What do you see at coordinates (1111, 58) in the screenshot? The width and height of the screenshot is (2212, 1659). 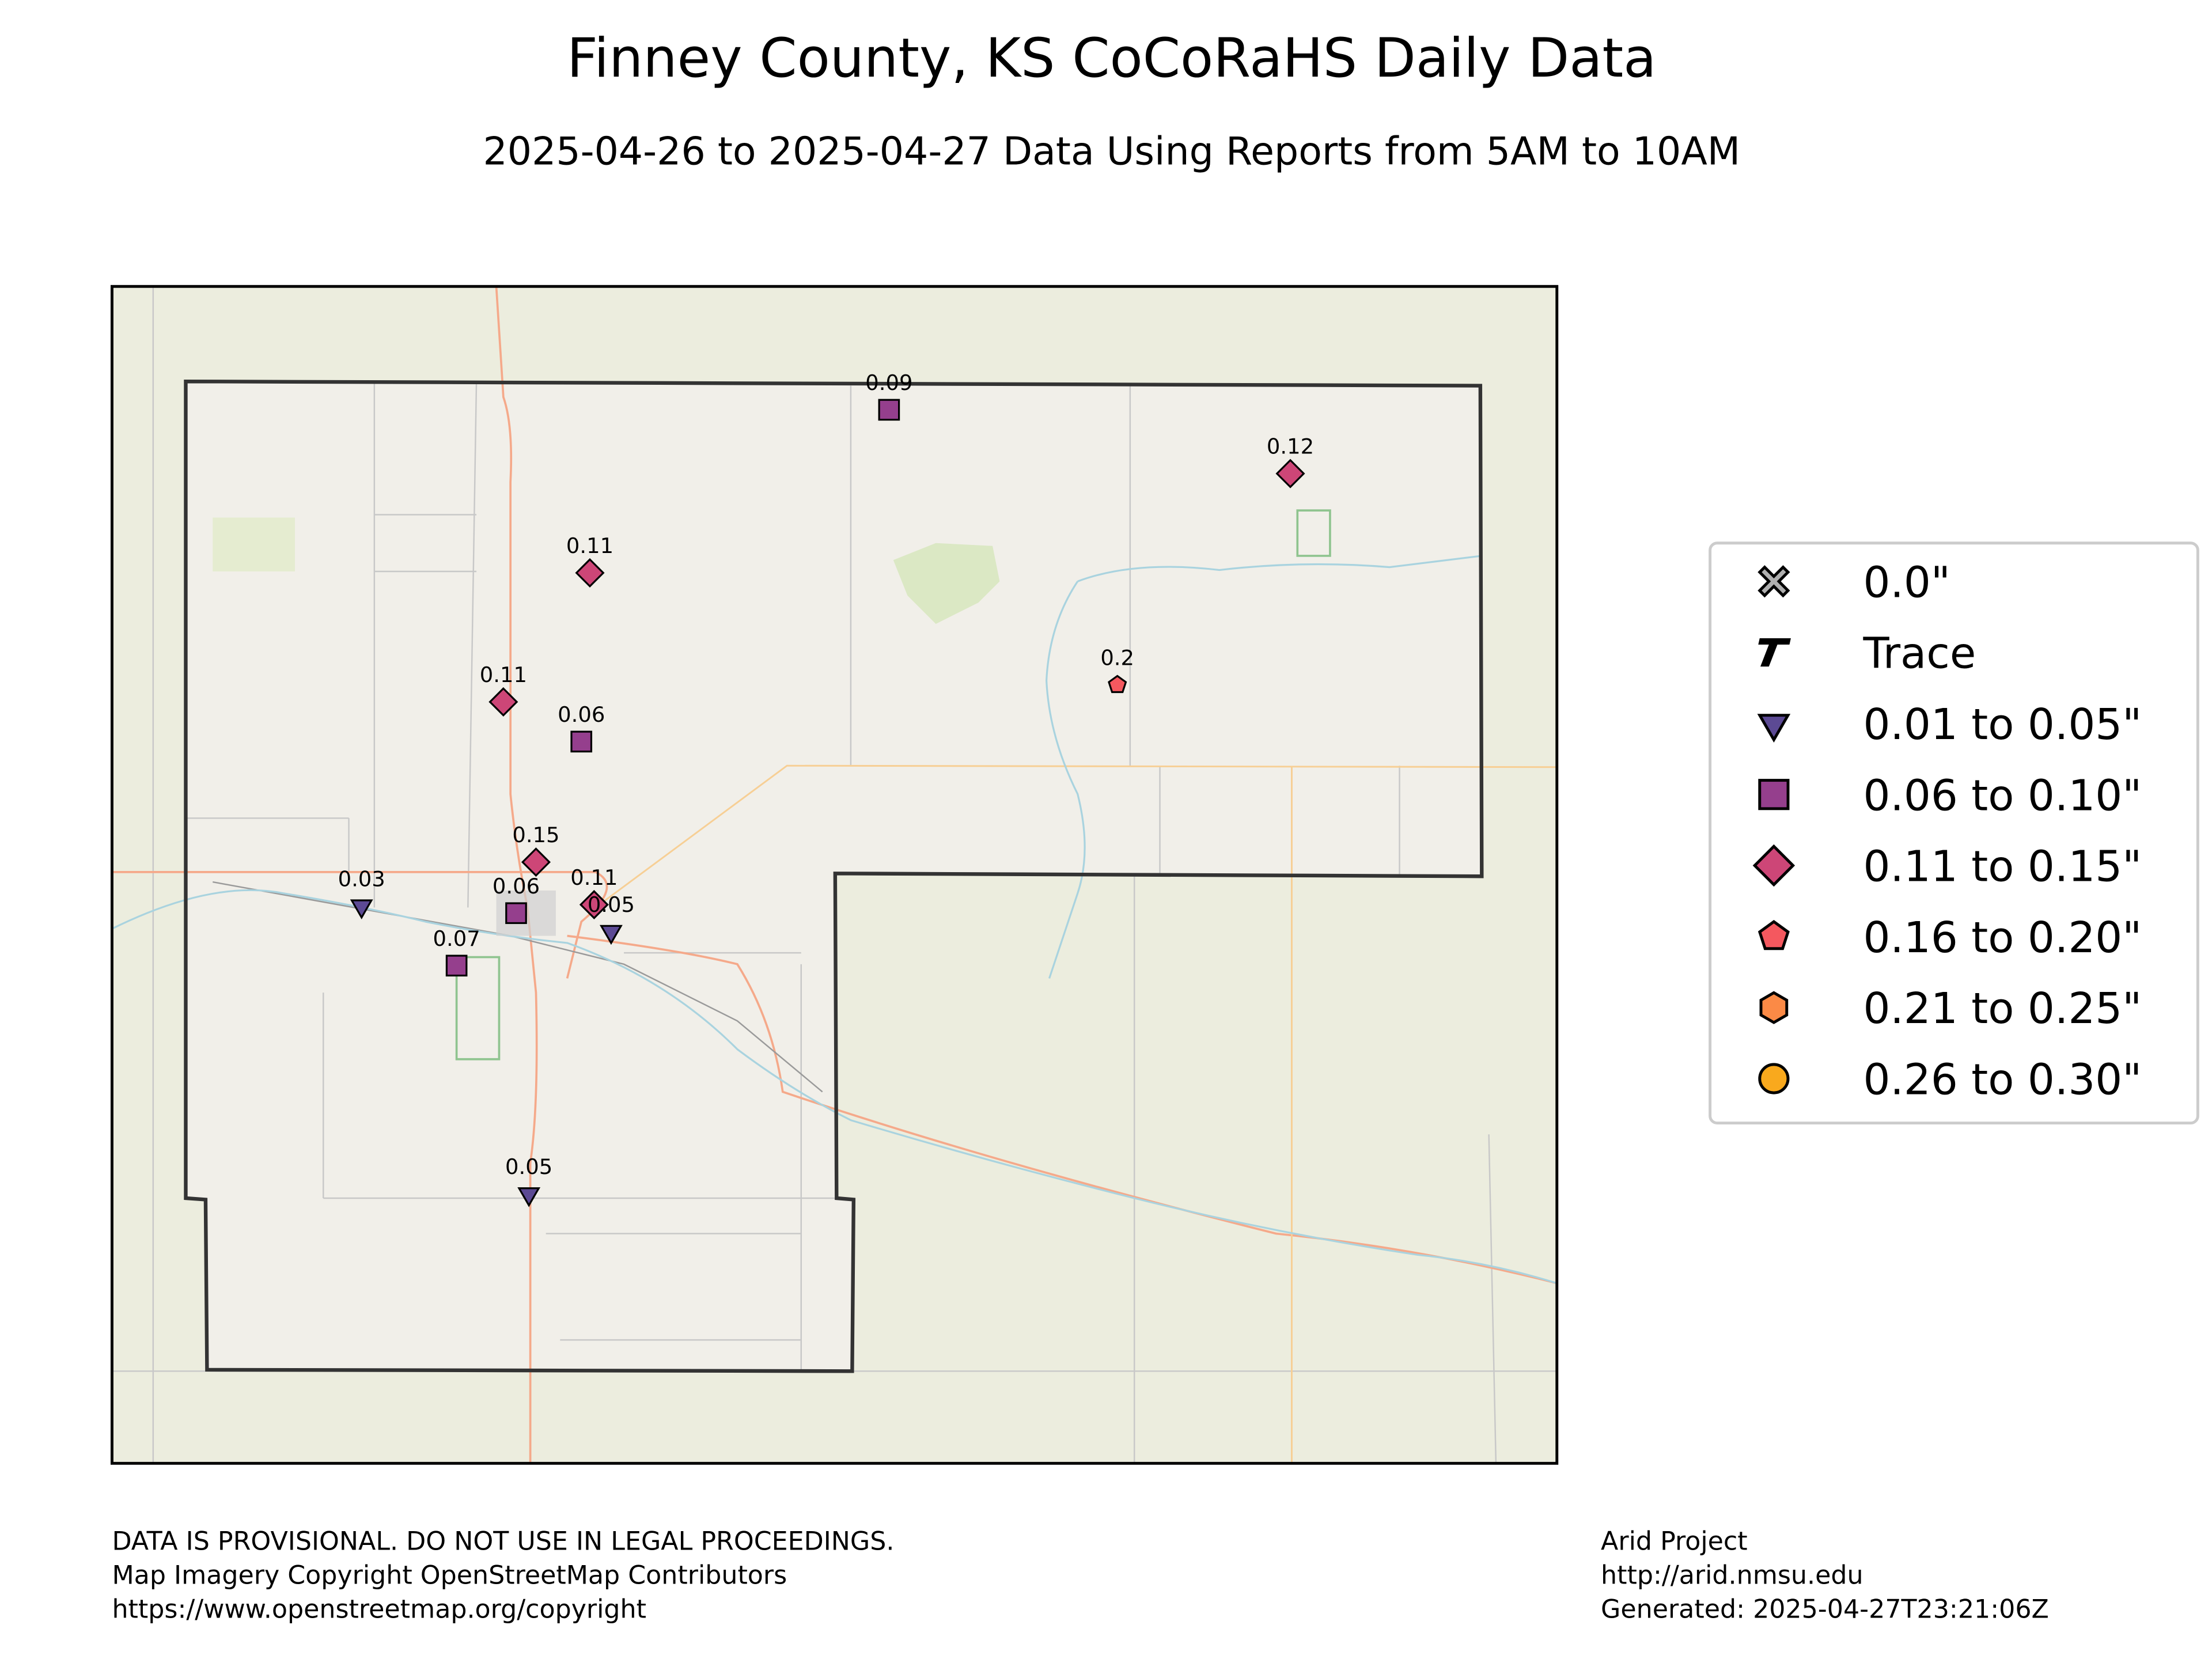 I see `title: Finney County, KS CoCoRaHS Daily Data` at bounding box center [1111, 58].